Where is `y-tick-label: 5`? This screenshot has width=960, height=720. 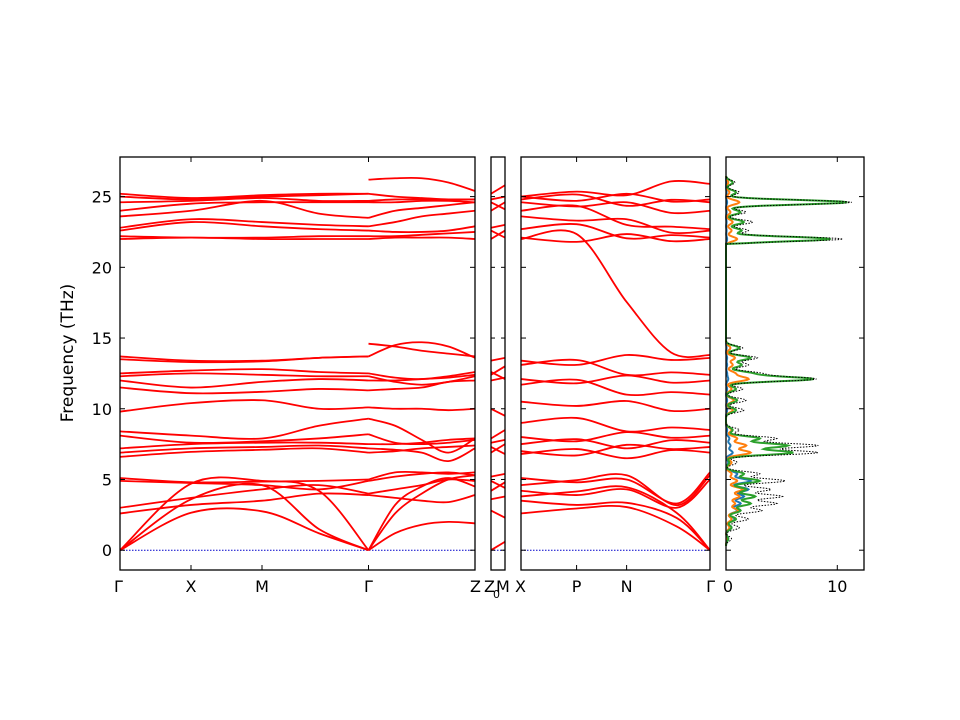 y-tick-label: 5 is located at coordinates (107, 479).